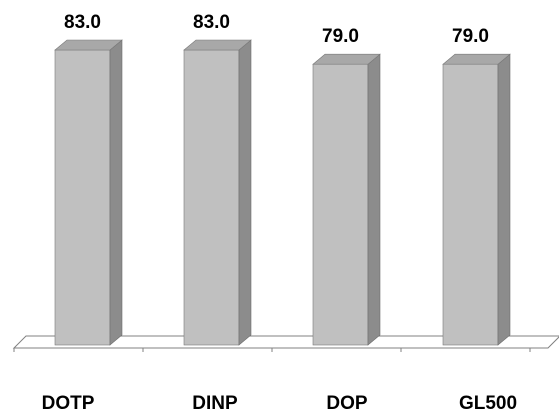 The height and width of the screenshot is (420, 559). What do you see at coordinates (347, 403) in the screenshot?
I see `category-label: DOP` at bounding box center [347, 403].